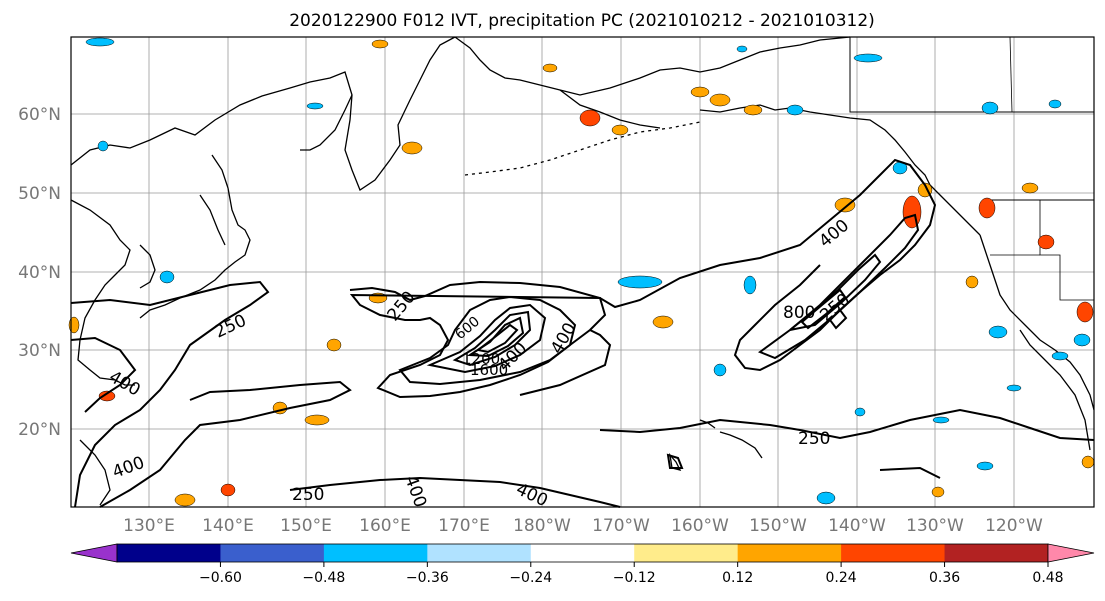  I want to click on colorbar-tick-label: −0.24, so click(530, 578).